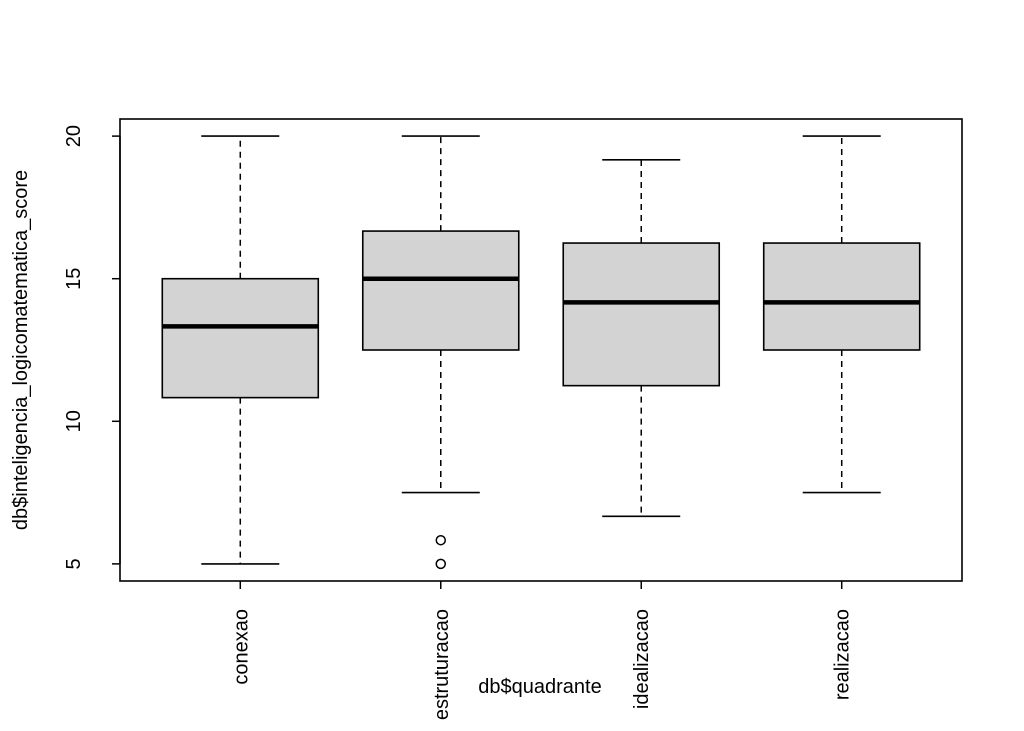 Image resolution: width=1024 pixels, height=731 pixels. I want to click on box-group-realizacao, so click(841, 314).